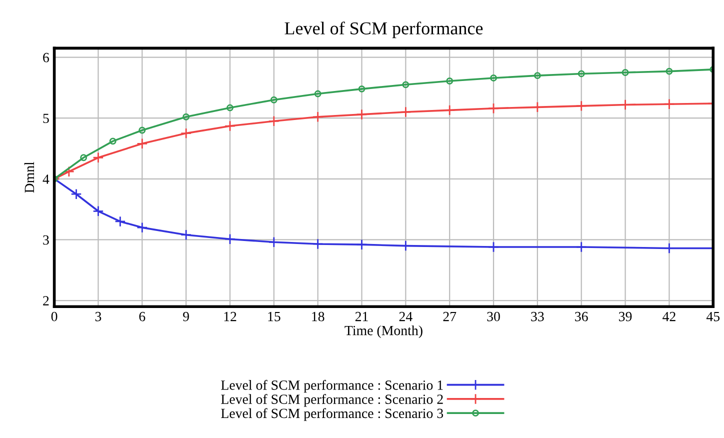 The width and height of the screenshot is (724, 438). Describe the element at coordinates (713, 317) in the screenshot. I see `x-tick-label: 45` at that location.